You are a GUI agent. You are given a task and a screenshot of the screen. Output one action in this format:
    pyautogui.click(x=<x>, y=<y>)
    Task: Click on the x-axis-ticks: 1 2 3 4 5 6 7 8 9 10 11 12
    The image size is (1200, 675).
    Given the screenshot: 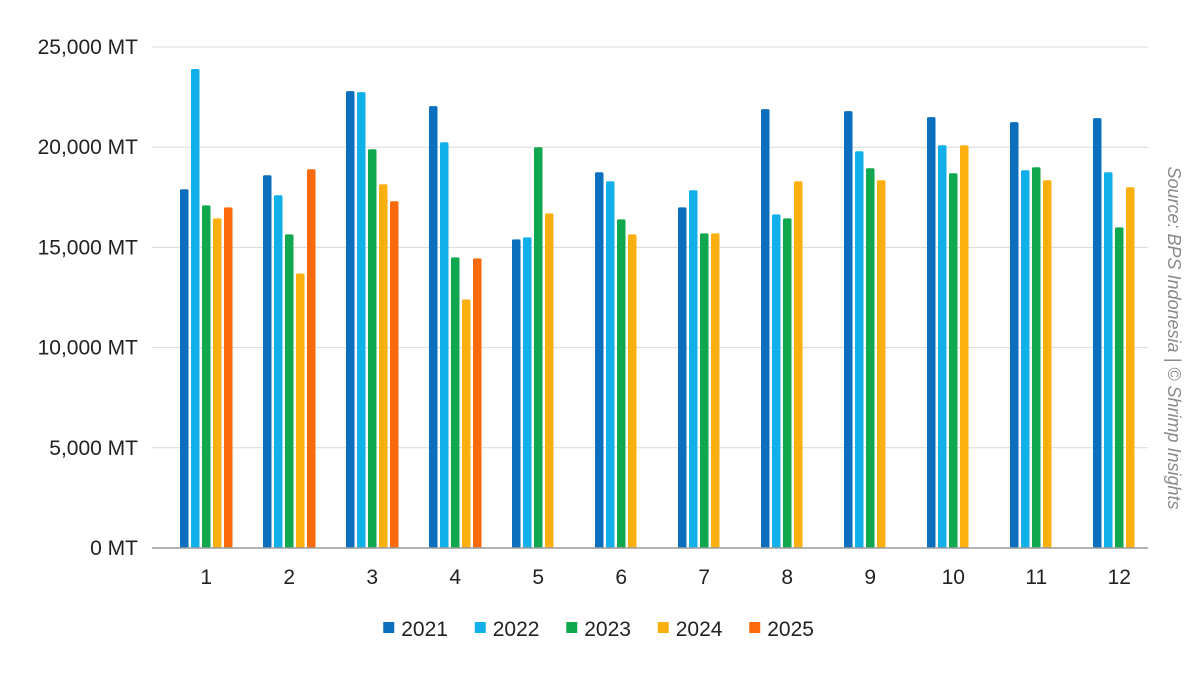 What is the action you would take?
    pyautogui.click(x=665, y=577)
    